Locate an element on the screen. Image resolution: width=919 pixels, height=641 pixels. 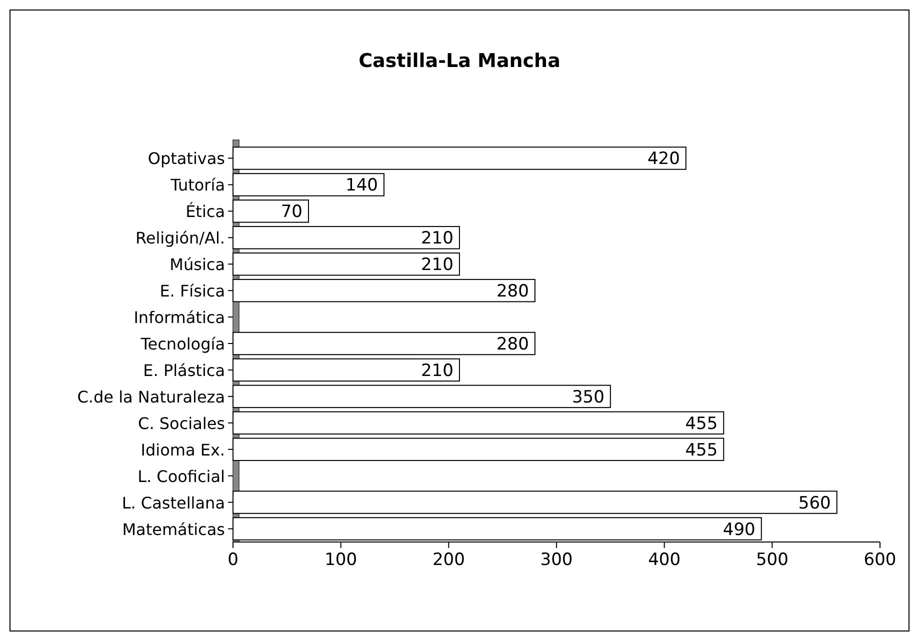
x-tick-label: 100 is located at coordinates (341, 560).